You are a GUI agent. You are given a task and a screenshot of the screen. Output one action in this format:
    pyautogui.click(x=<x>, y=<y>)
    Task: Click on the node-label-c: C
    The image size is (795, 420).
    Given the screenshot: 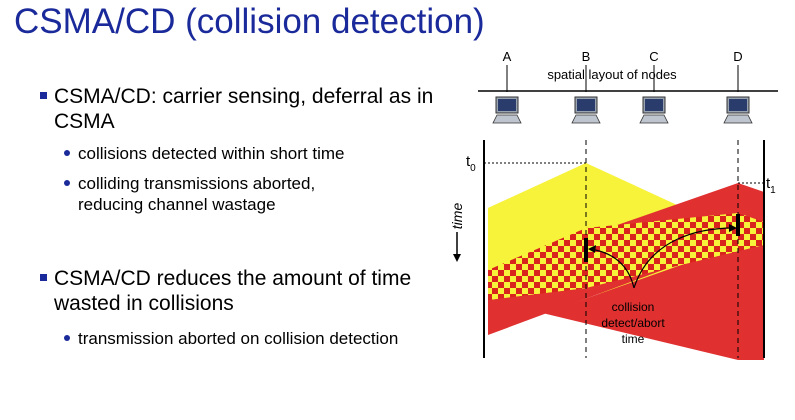 What is the action you would take?
    pyautogui.click(x=653, y=56)
    